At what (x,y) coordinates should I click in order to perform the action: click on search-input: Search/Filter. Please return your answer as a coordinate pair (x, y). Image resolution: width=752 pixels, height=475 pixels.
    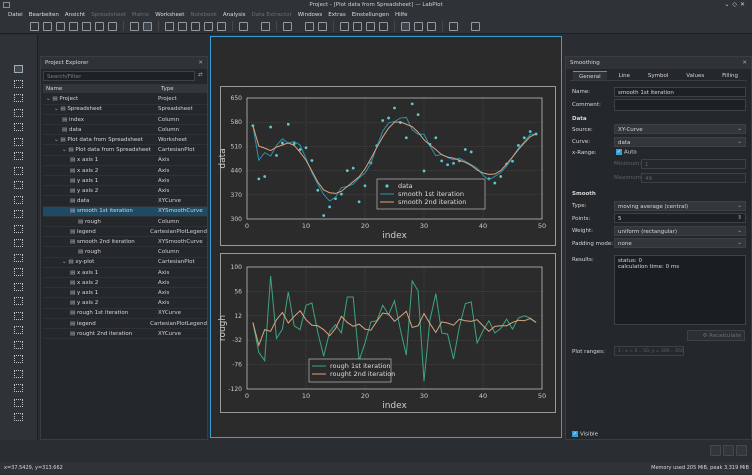
    Looking at the image, I should click on (119, 76).